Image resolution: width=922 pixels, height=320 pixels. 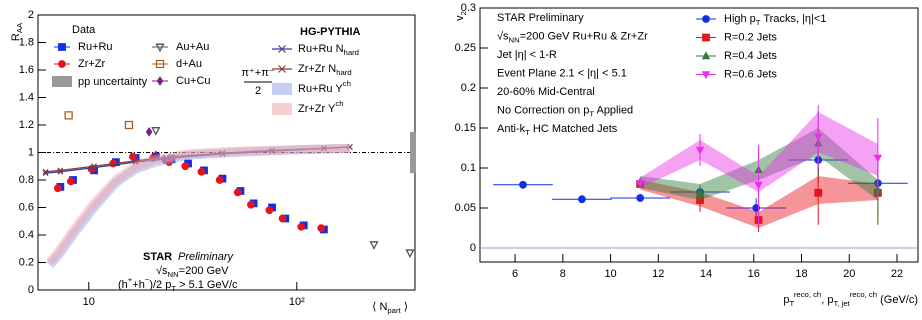 What do you see at coordinates (801, 274) in the screenshot?
I see `x-tick-label: 18` at bounding box center [801, 274].